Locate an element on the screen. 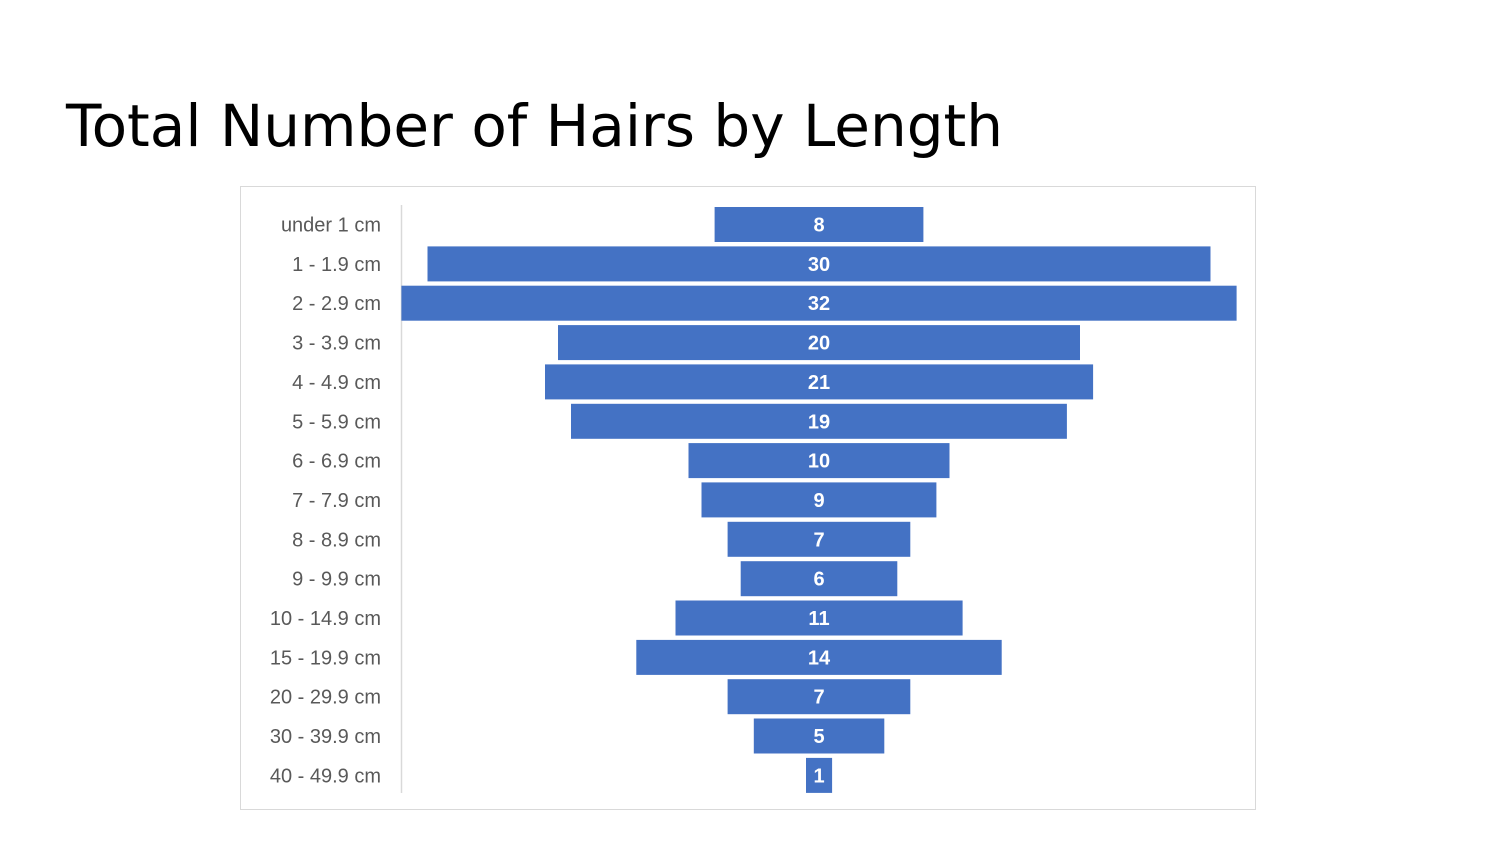 The width and height of the screenshot is (1500, 844). data-label: 11 is located at coordinates (818, 619).